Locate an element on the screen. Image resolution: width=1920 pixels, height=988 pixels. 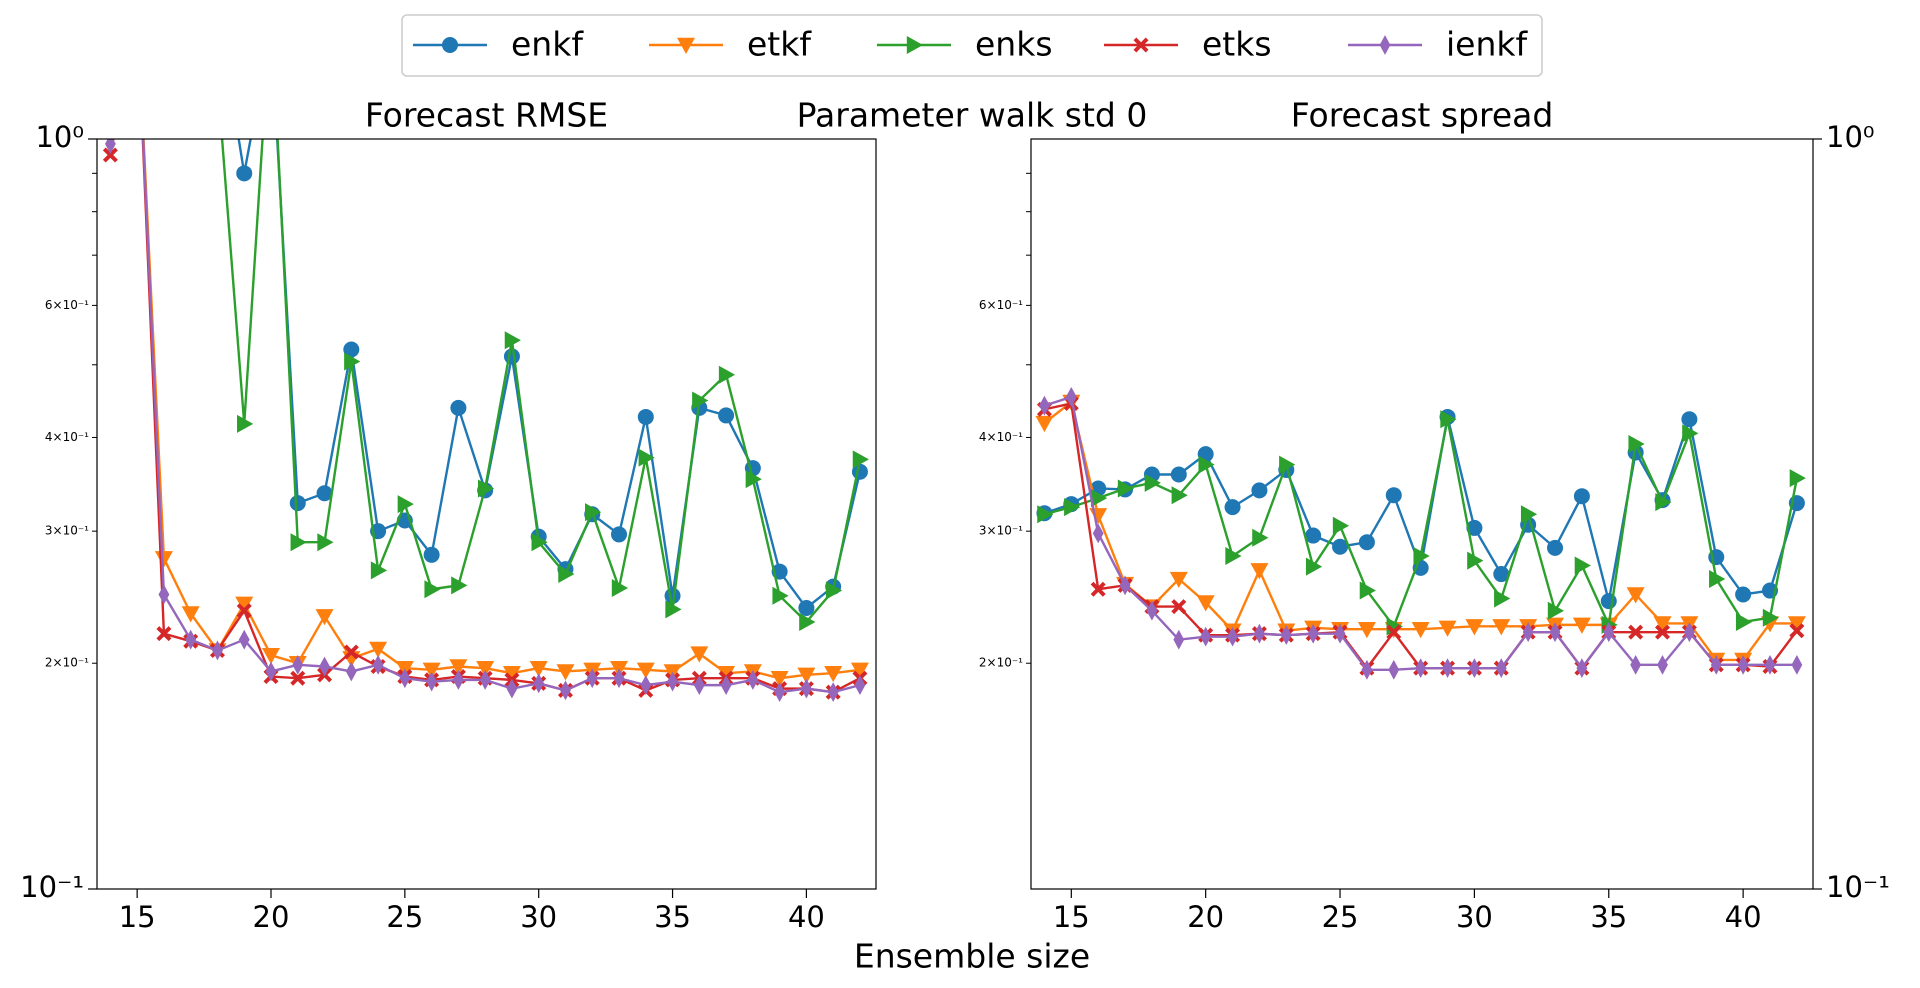
legend-box is located at coordinates (972, 45).